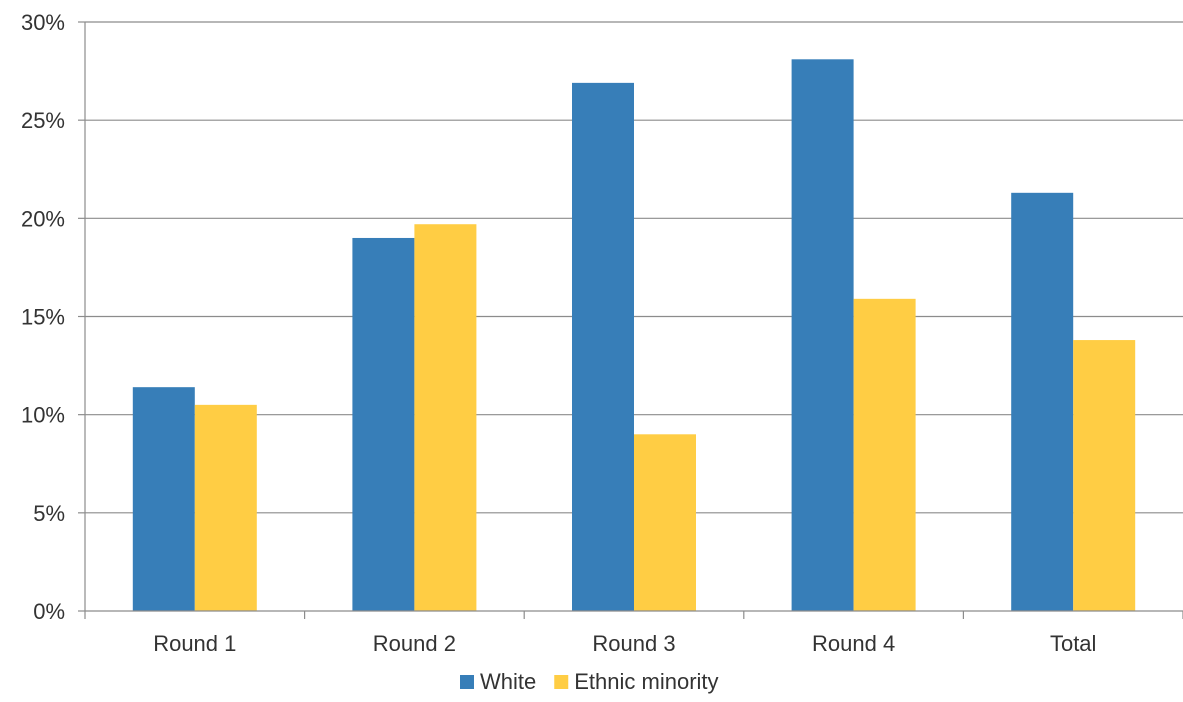 This screenshot has width=1183, height=702. I want to click on y-axis-ticks: 0% 5% 10% 15% 20% 25% 30%, so click(43, 317).